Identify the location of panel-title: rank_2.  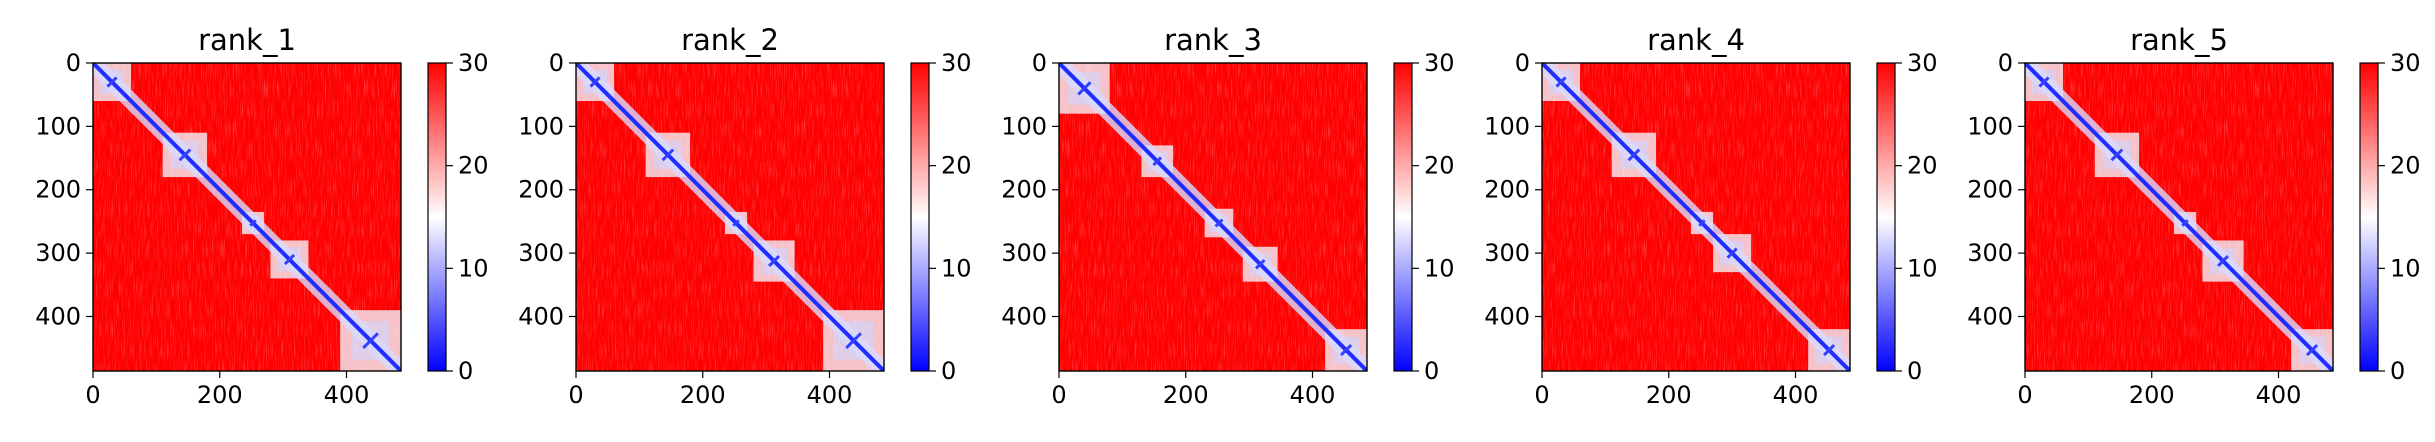
(730, 40).